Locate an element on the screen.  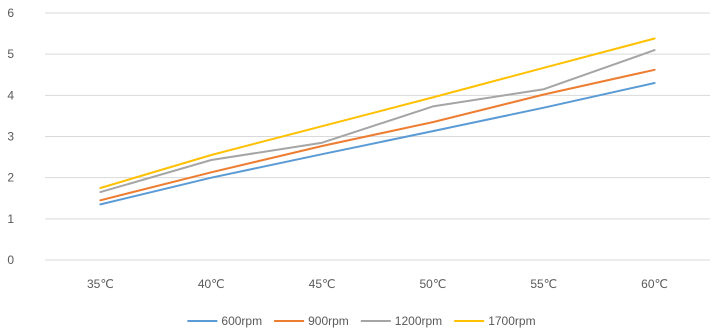
x-tick-label: 50℃ is located at coordinates (433, 284).